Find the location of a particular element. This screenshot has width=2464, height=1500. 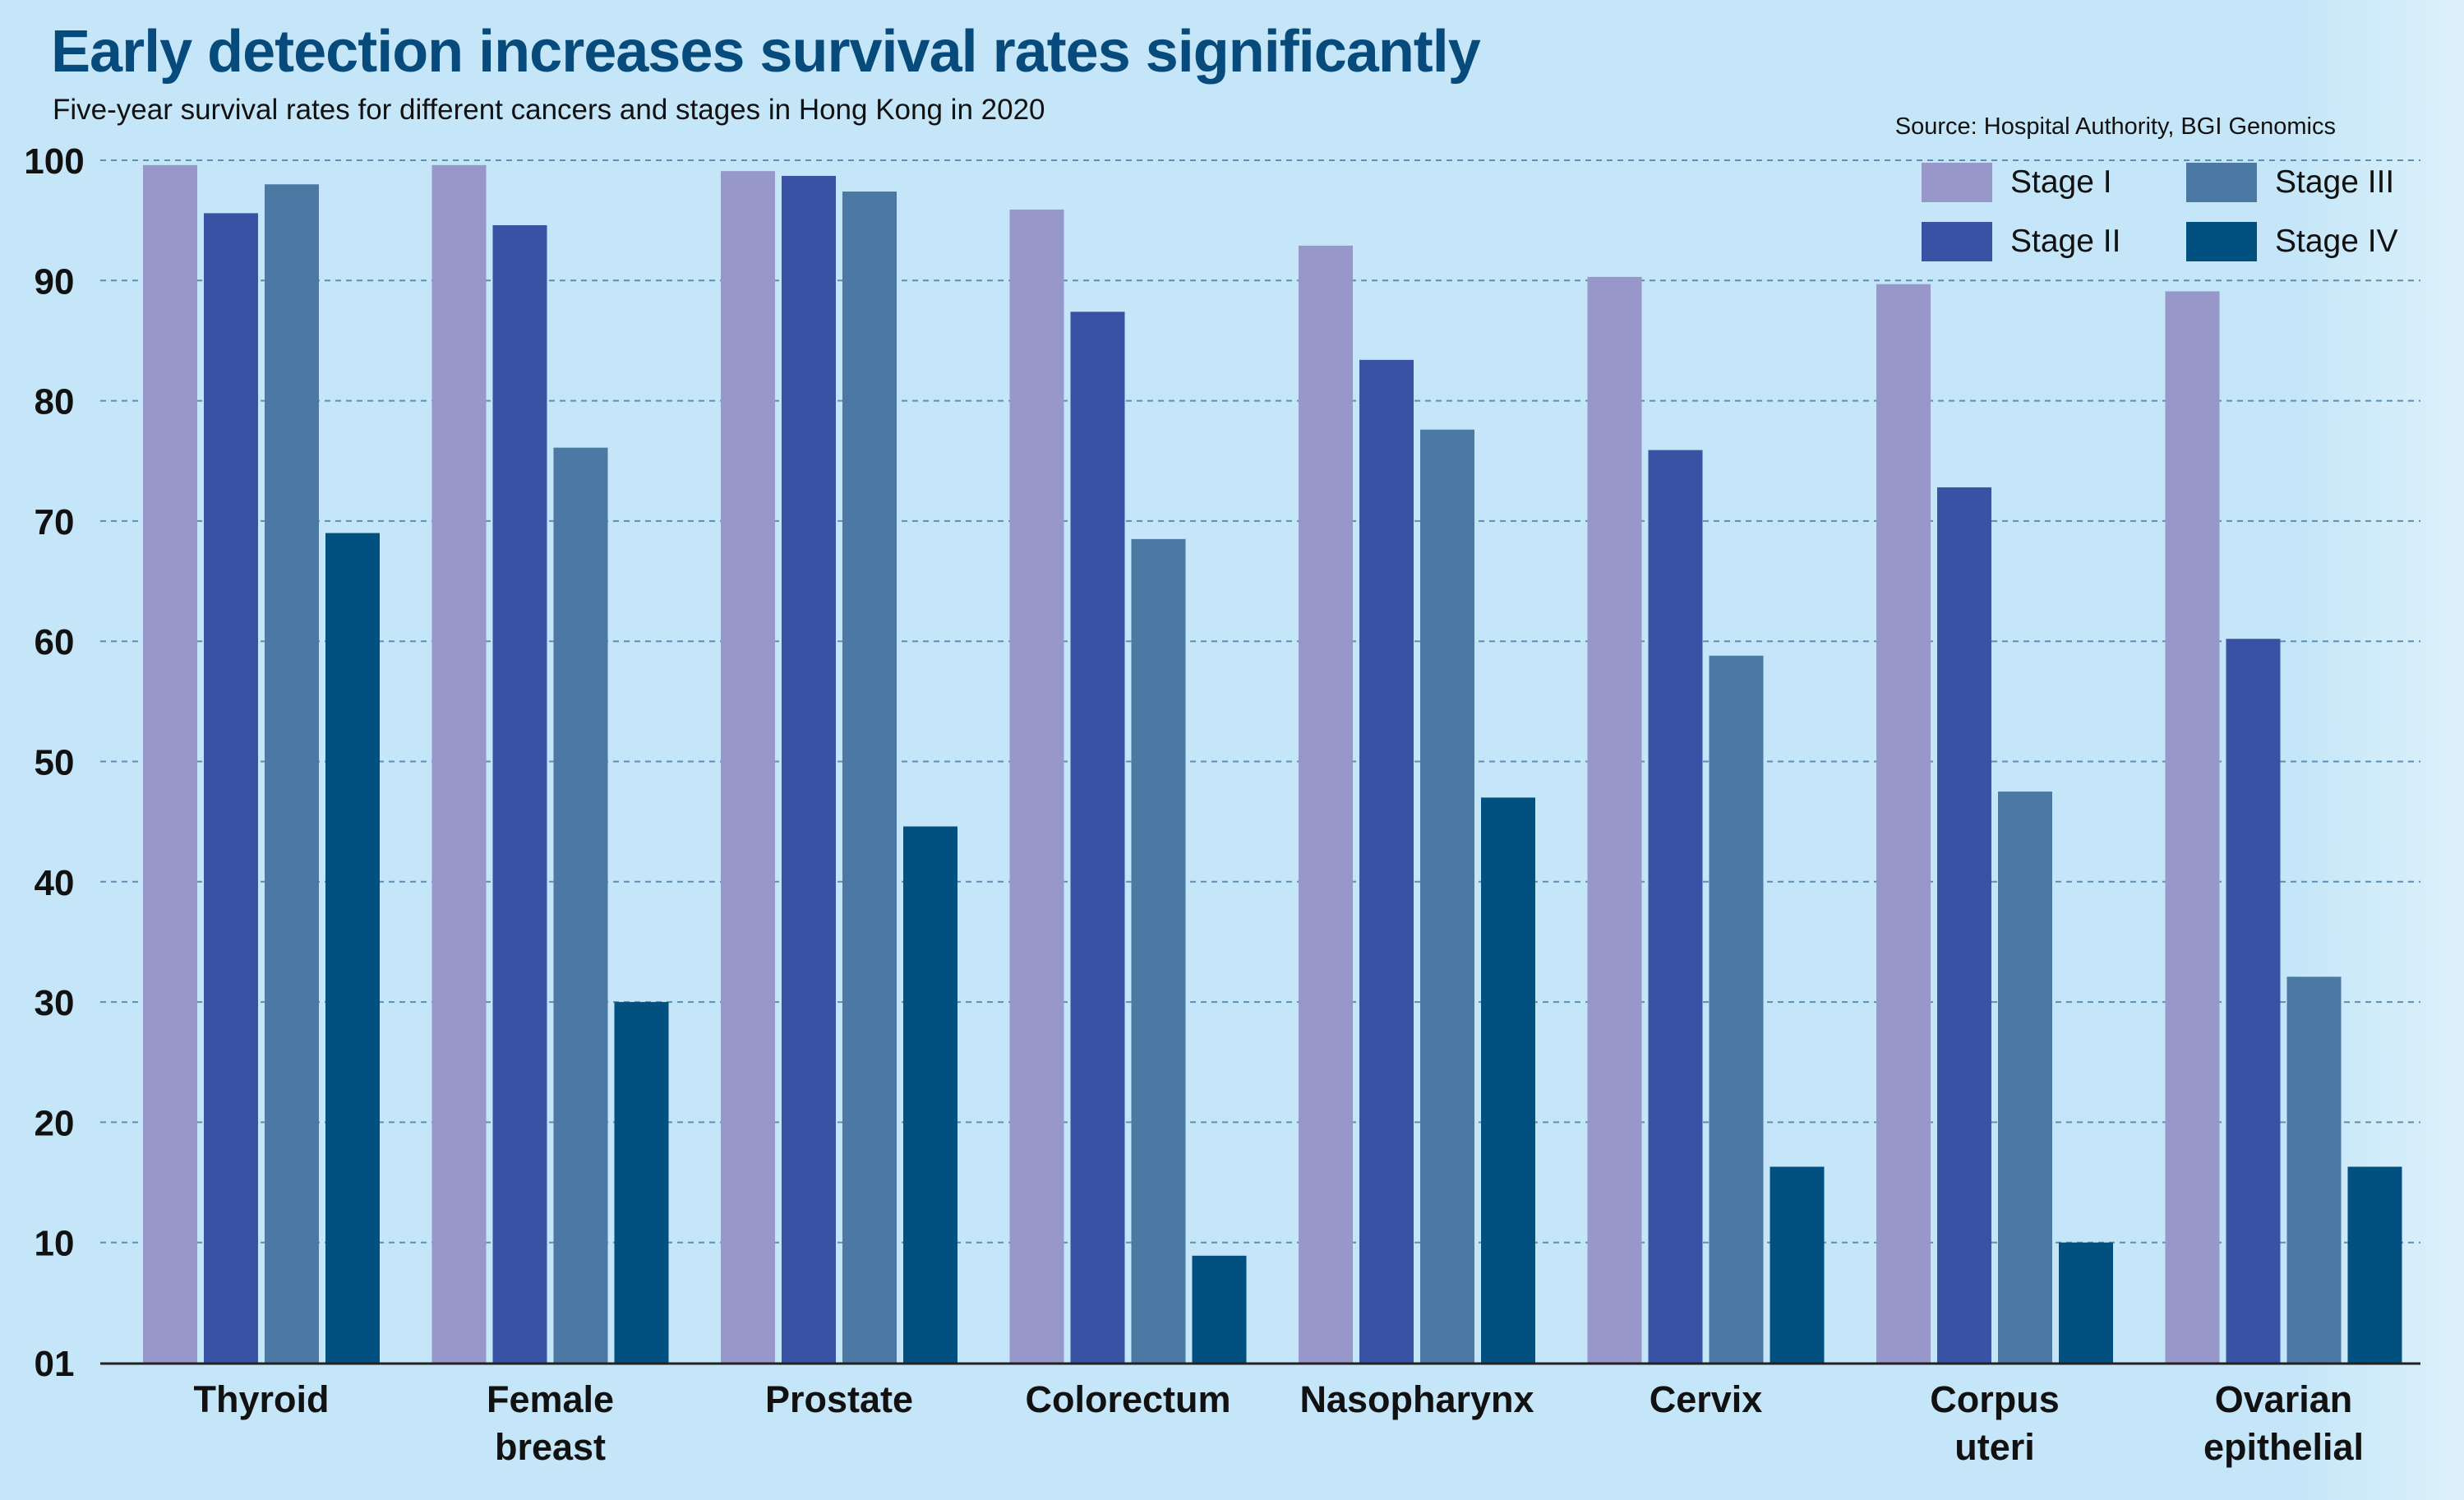

legend-item-stage-2: Stage II is located at coordinates (2021, 241).